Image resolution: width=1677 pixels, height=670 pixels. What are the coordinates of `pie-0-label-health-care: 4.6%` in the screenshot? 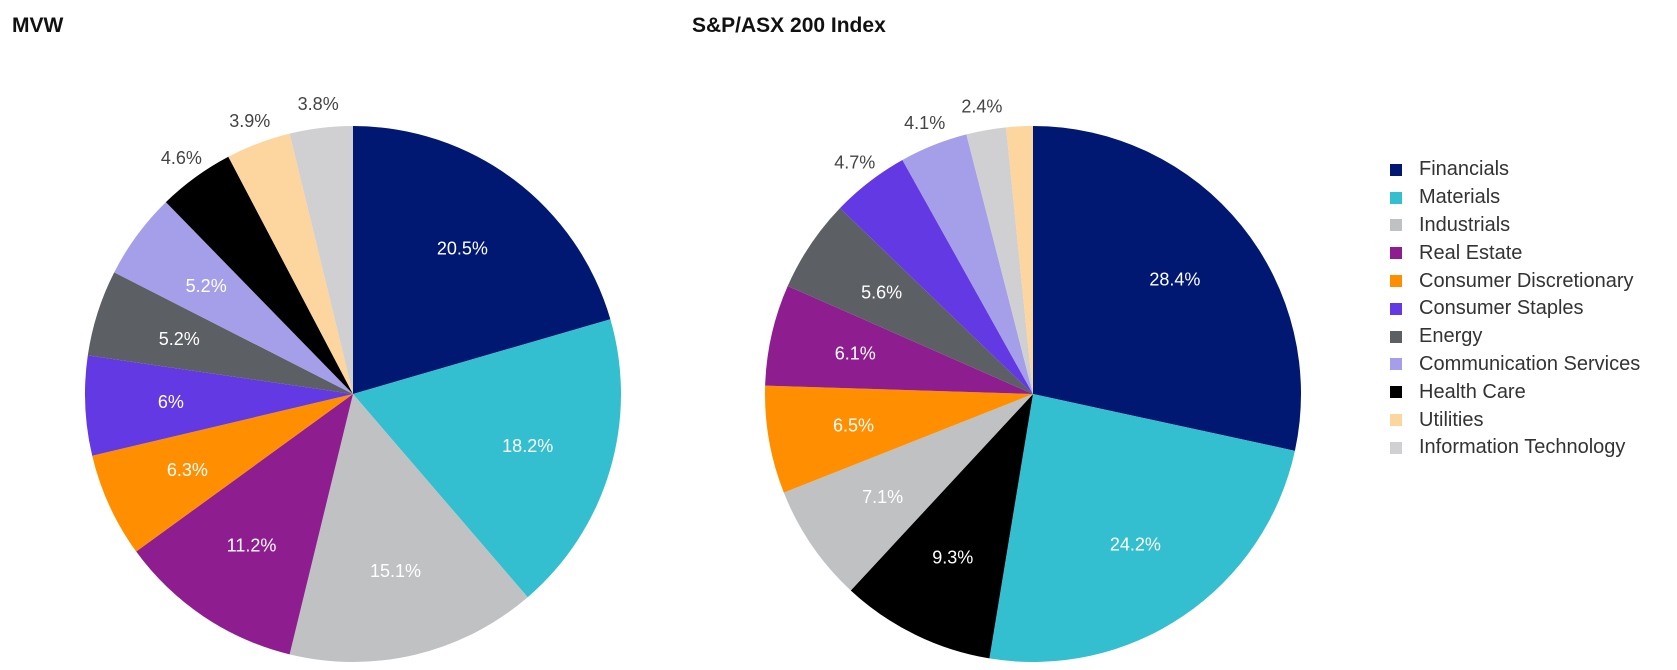 It's located at (181, 158).